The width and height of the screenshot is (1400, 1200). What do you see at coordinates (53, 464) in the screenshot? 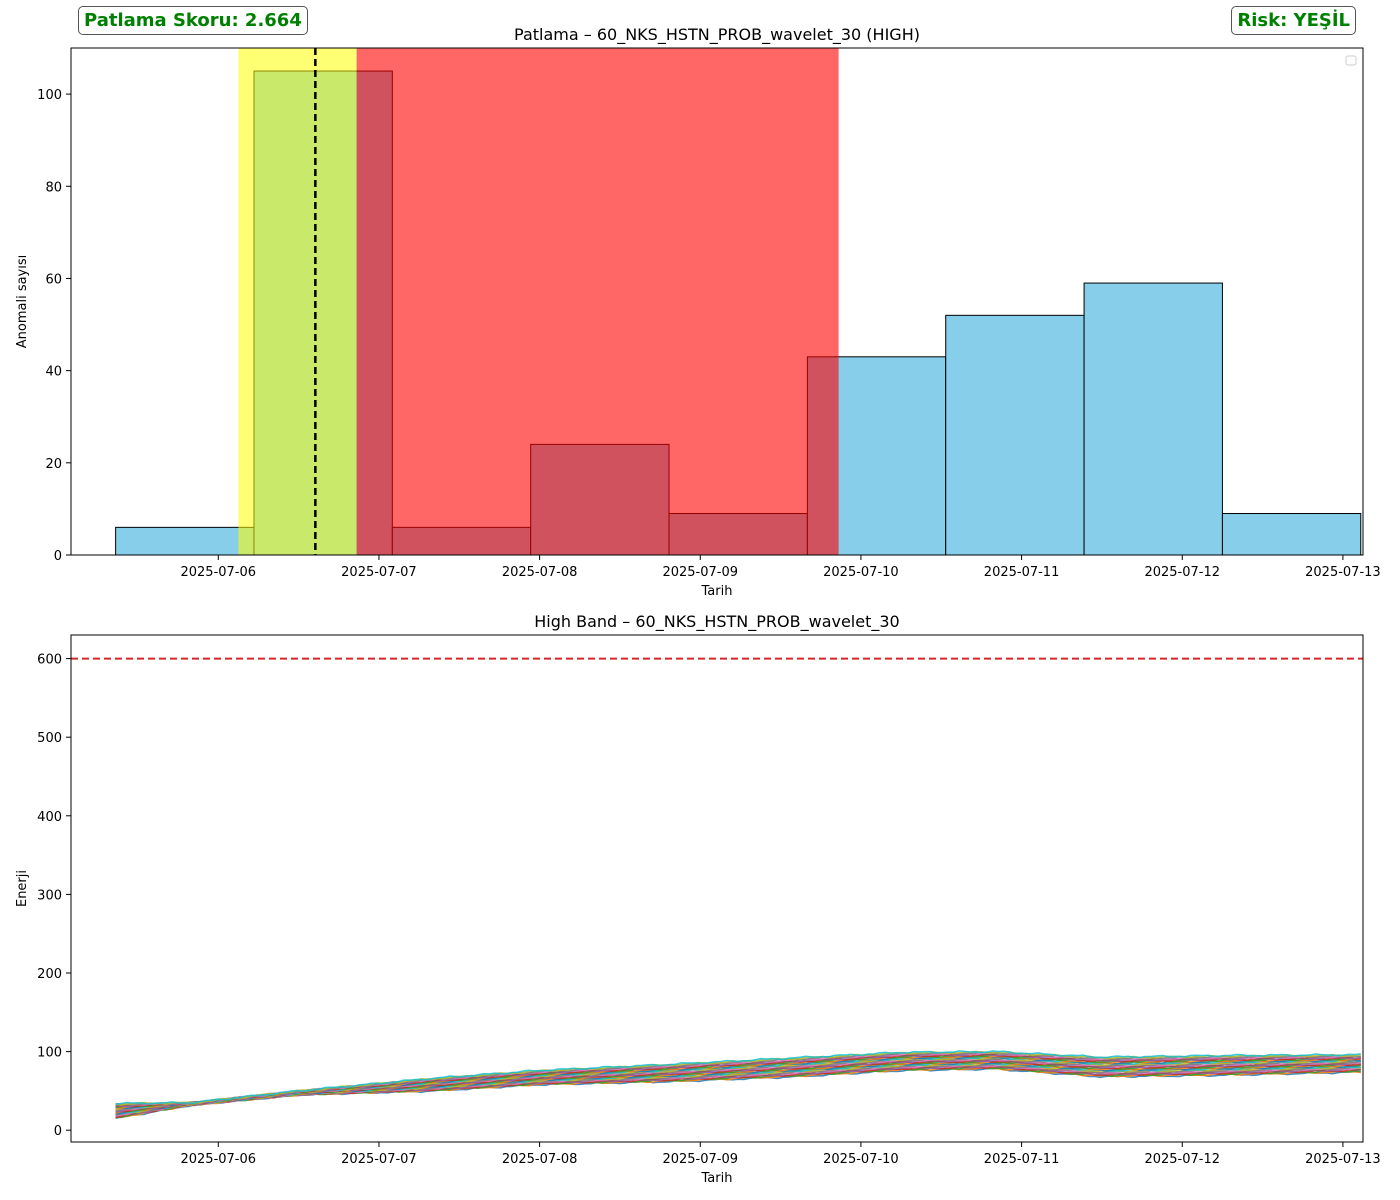
I see `y-tick-label: 20` at bounding box center [53, 464].